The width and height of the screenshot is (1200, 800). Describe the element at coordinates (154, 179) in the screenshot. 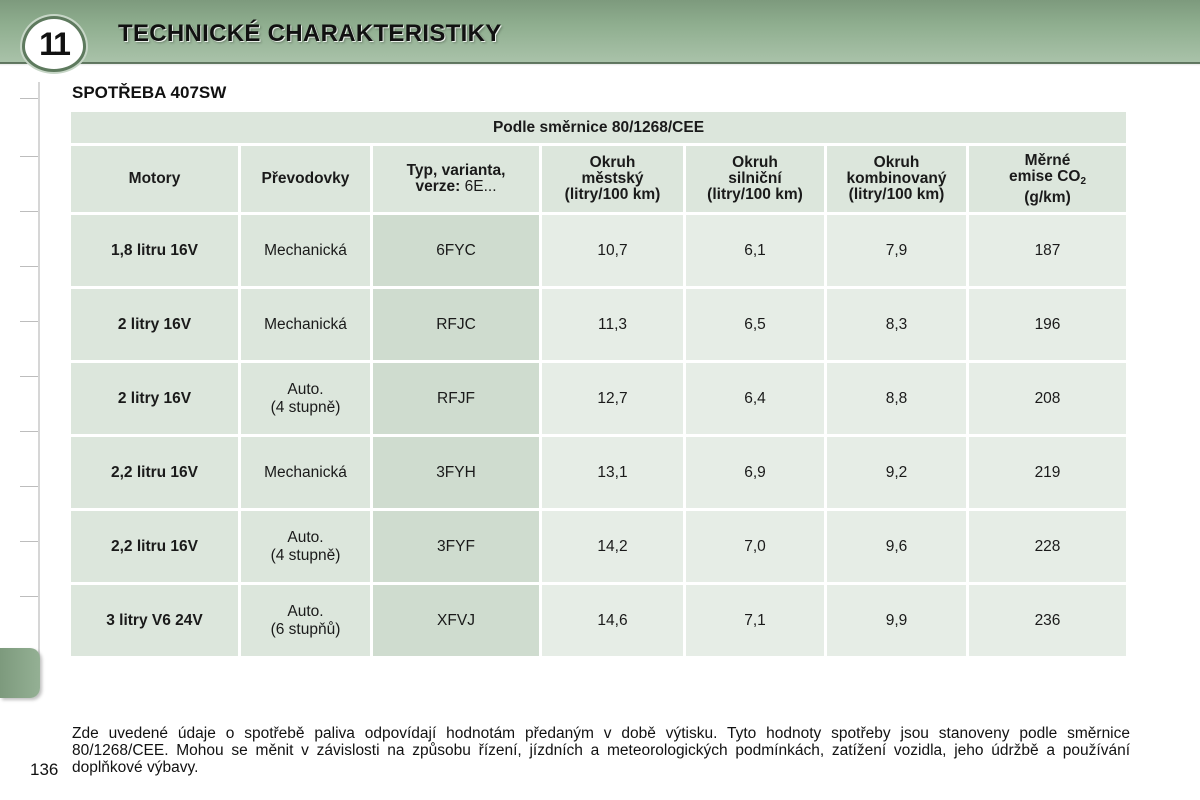

I see `column-header-motor: Motory` at that location.